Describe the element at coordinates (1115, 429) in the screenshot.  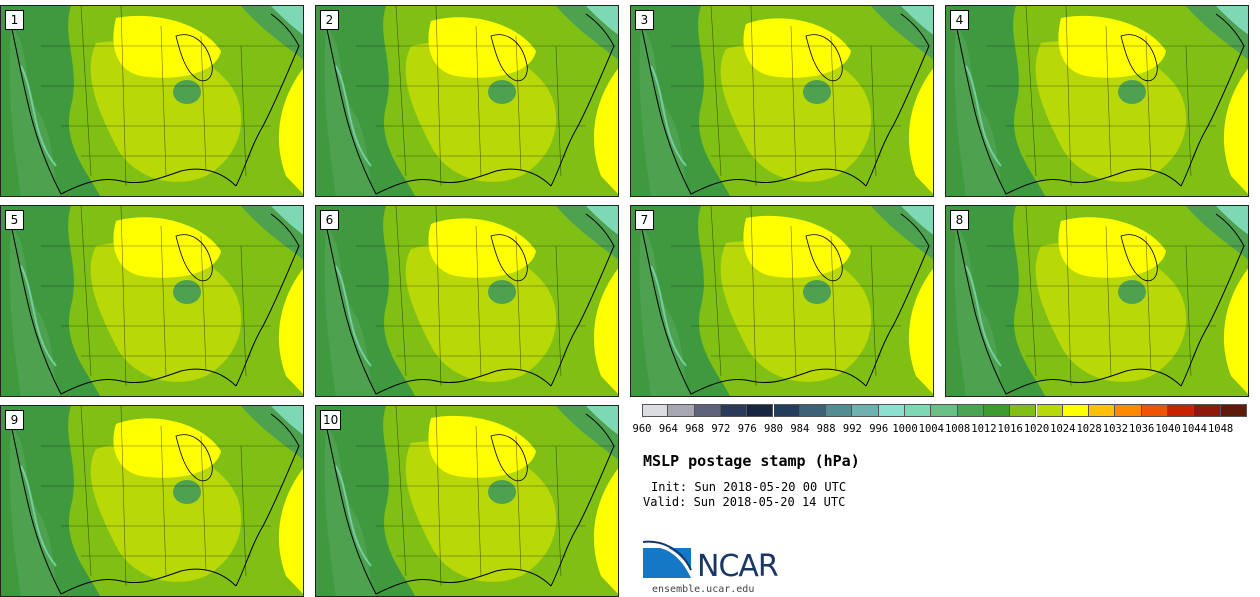
I see `colorbar-tick-label: 1032` at that location.